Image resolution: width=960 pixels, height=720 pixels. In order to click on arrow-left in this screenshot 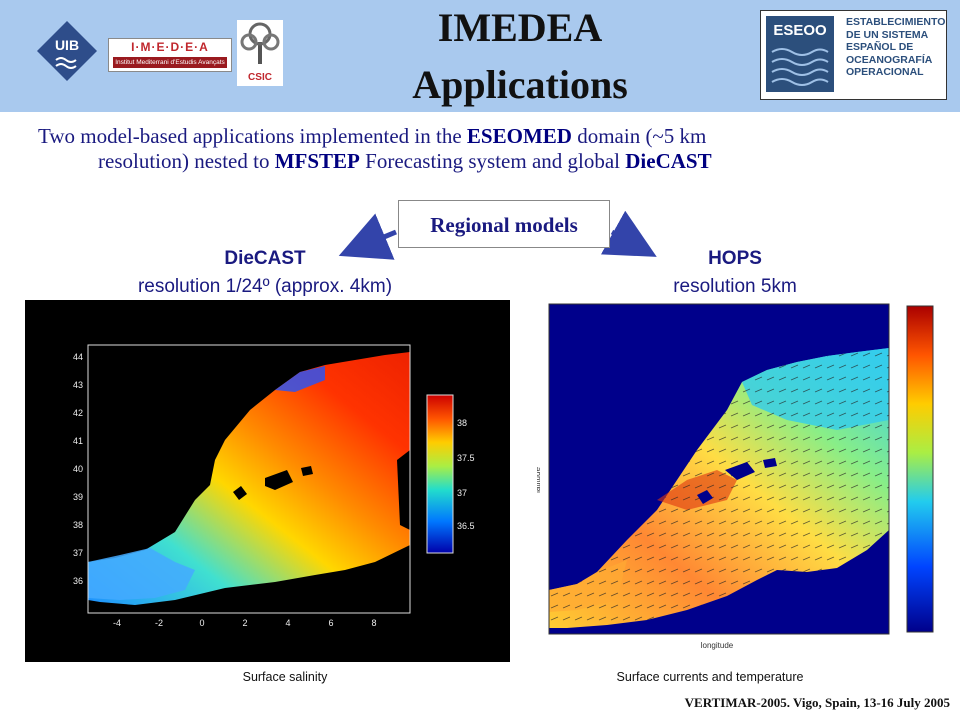, I will do `click(367, 236)`.